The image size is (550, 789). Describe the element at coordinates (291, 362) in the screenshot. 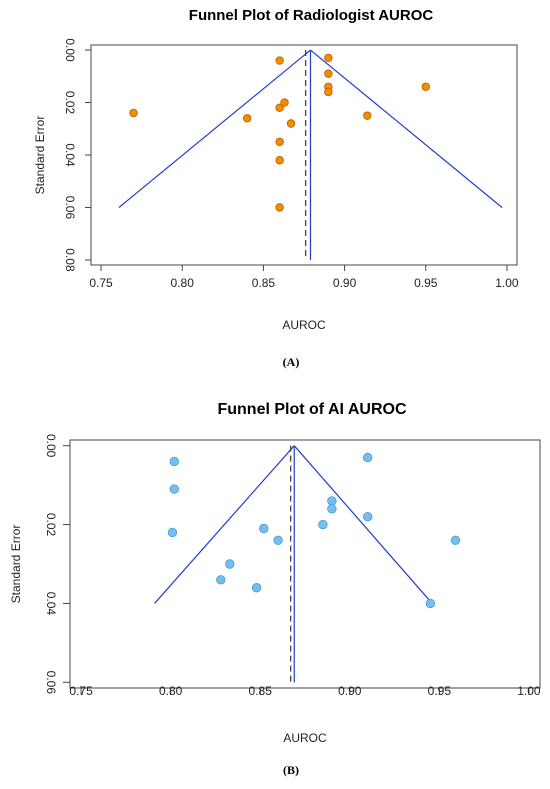

I see `panel-label: (A)` at that location.